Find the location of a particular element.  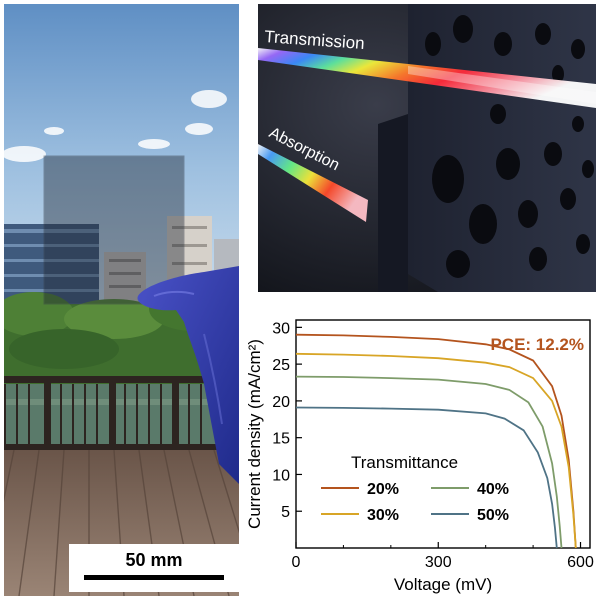

scale-bar-box is located at coordinates (154, 568).